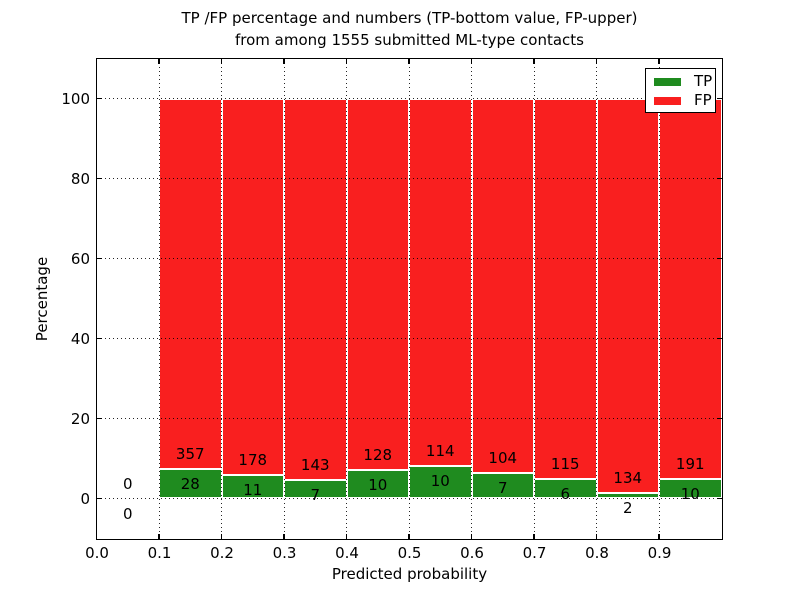 Image resolution: width=800 pixels, height=600 pixels. What do you see at coordinates (440, 451) in the screenshot?
I see `fp-count-label: 114` at bounding box center [440, 451].